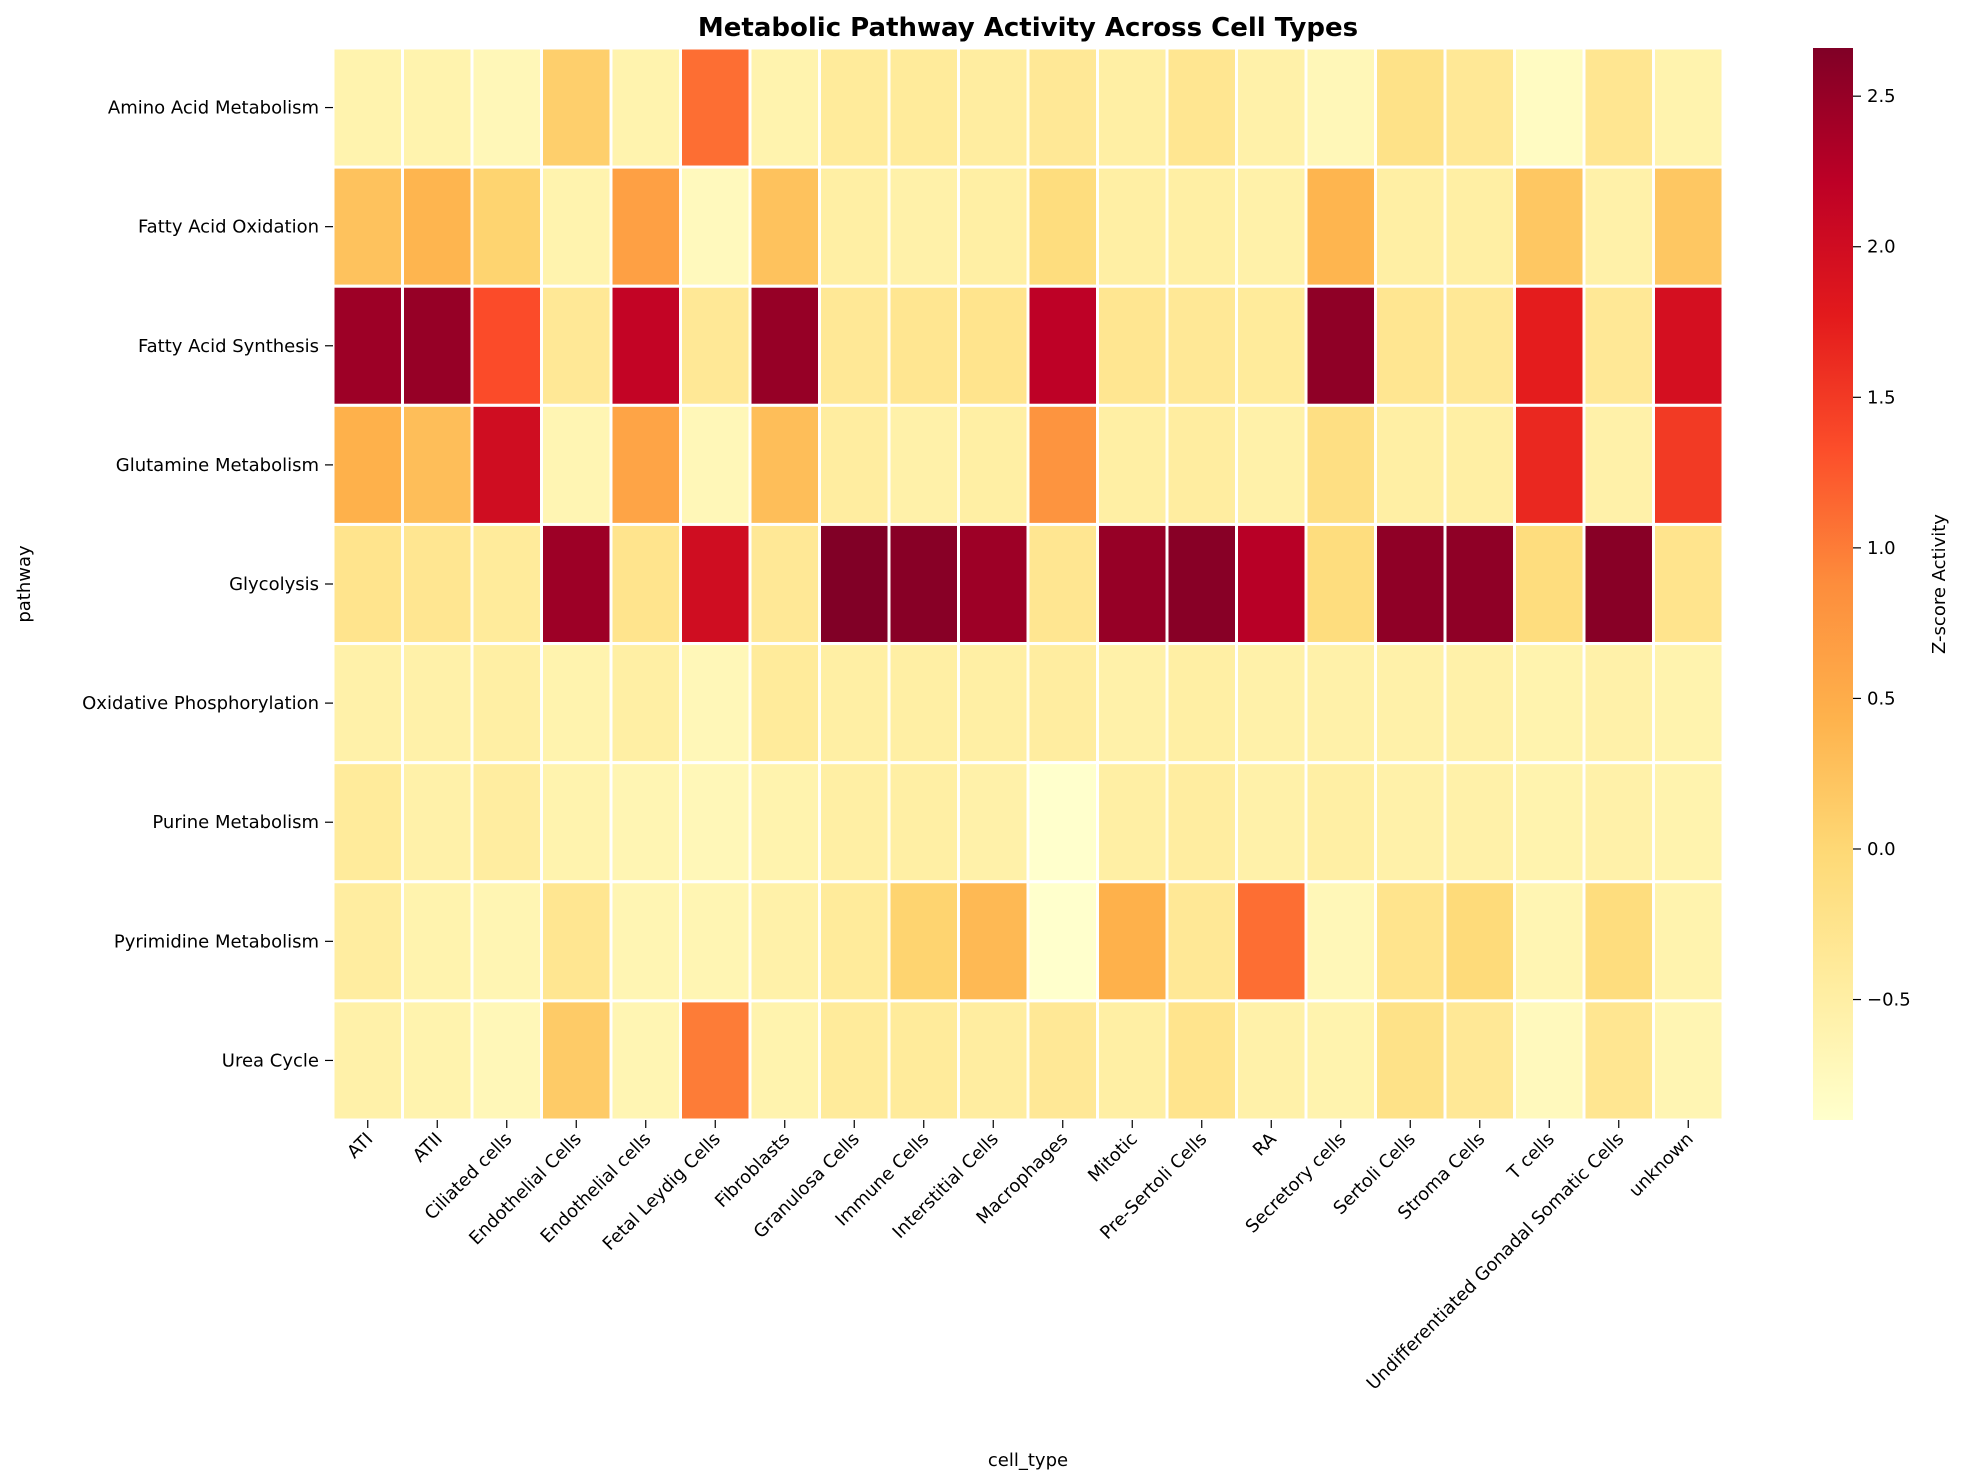  I want to click on x-tick-label: Mitotic, so click(1113, 1158).